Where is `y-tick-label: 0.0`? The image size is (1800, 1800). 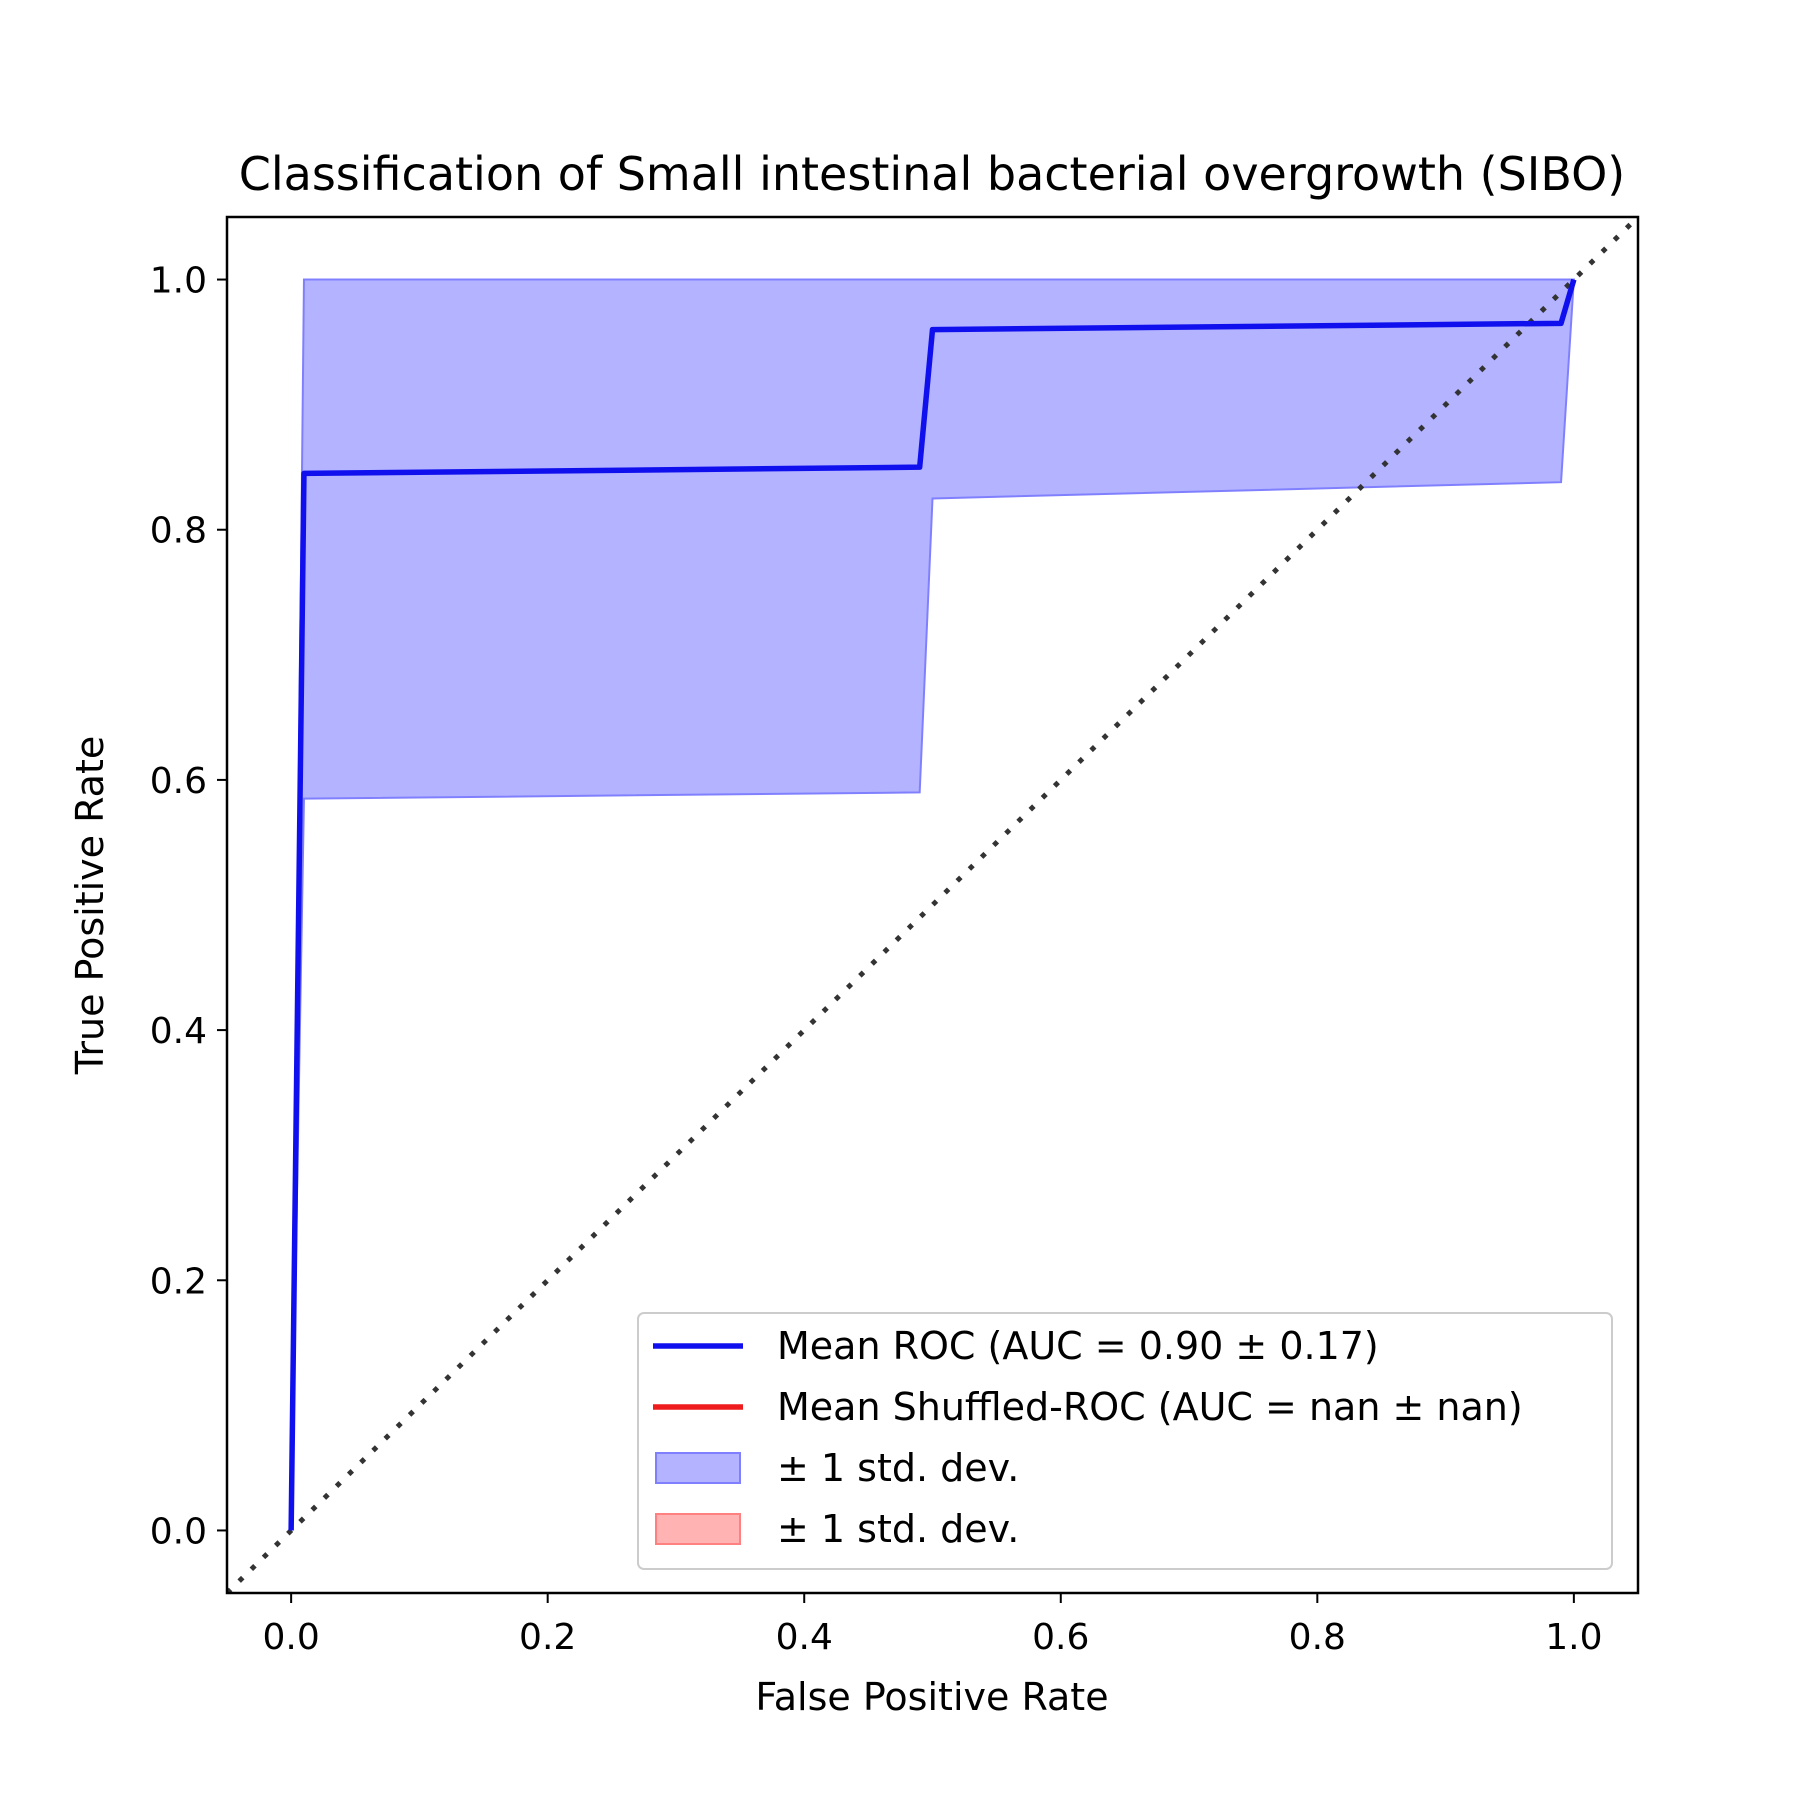 y-tick-label: 0.0 is located at coordinates (178, 1531).